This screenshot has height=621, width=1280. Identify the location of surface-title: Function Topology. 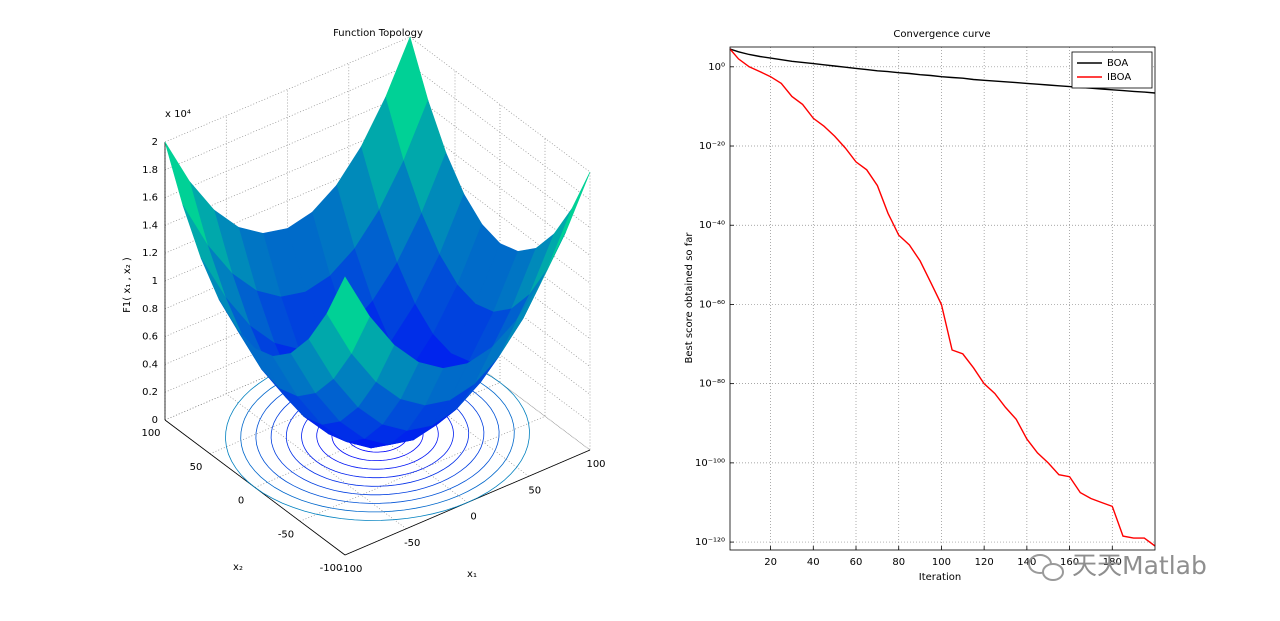
(378, 33).